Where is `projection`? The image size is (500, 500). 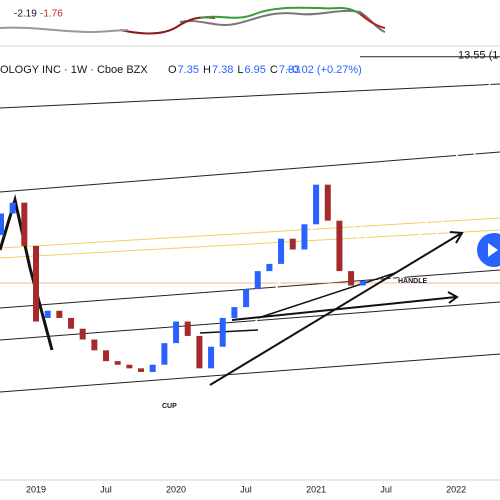 projection is located at coordinates (419, 190).